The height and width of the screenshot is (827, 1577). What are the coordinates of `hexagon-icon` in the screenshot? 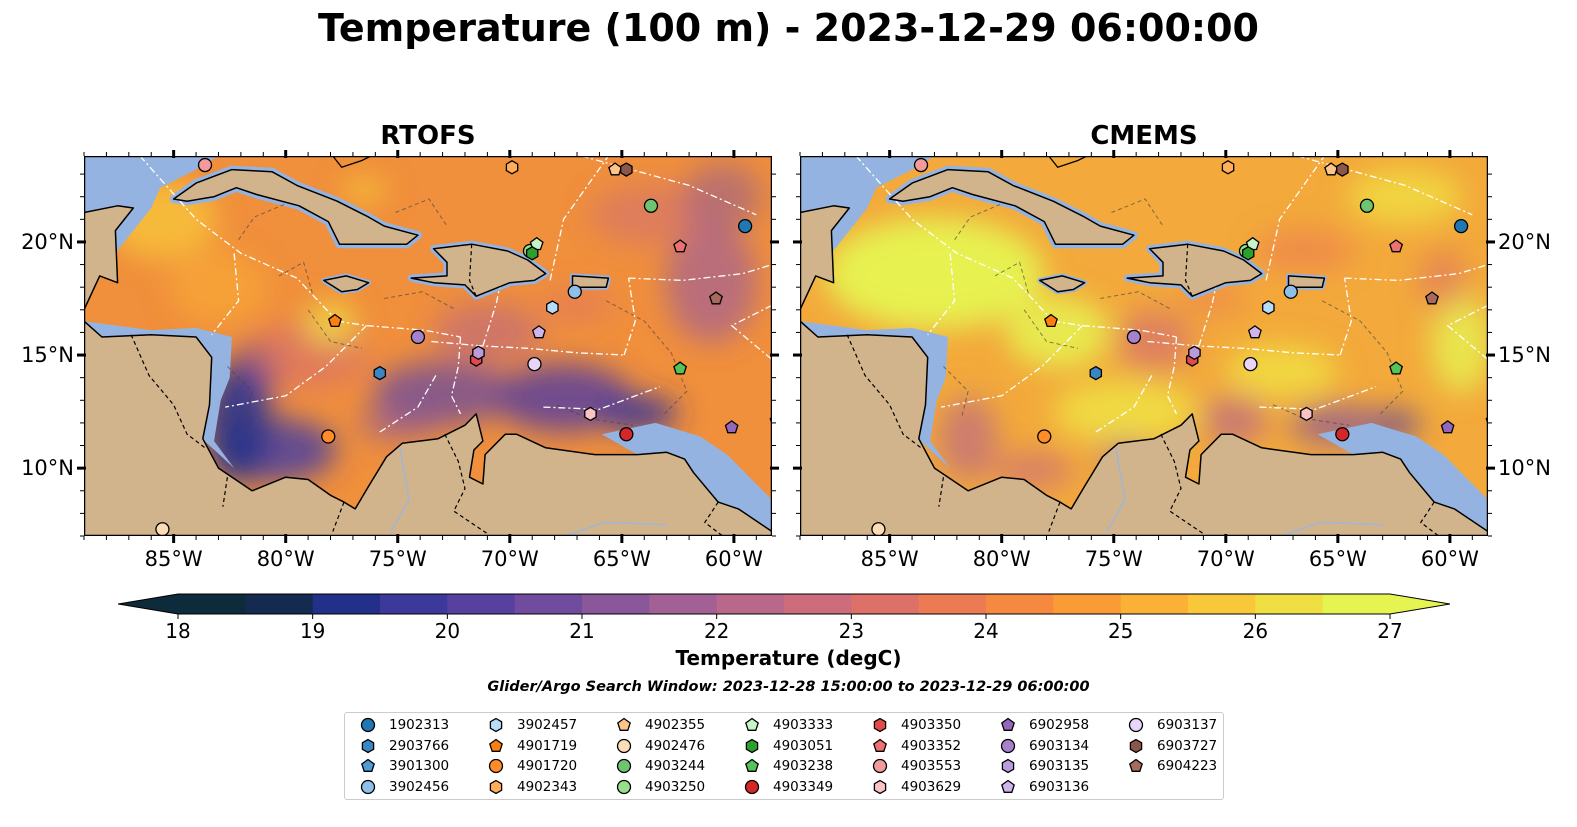 It's located at (752, 745).